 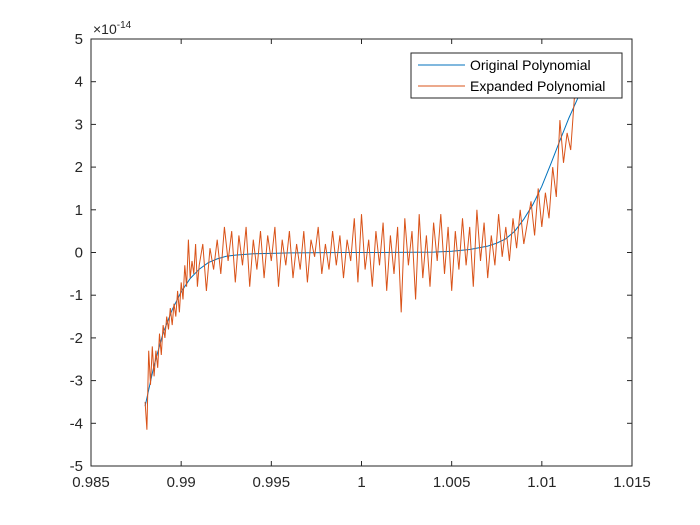 I want to click on y-tick-label: -1, so click(x=76, y=295).